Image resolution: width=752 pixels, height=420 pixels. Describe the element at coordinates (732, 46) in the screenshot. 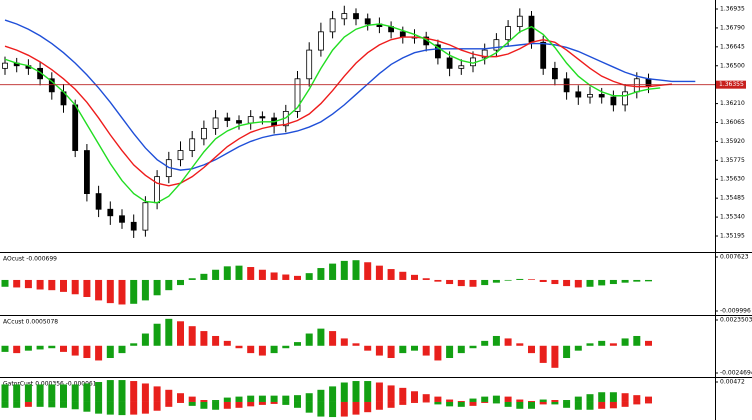

I see `y-tick-label: 1.36645` at that location.